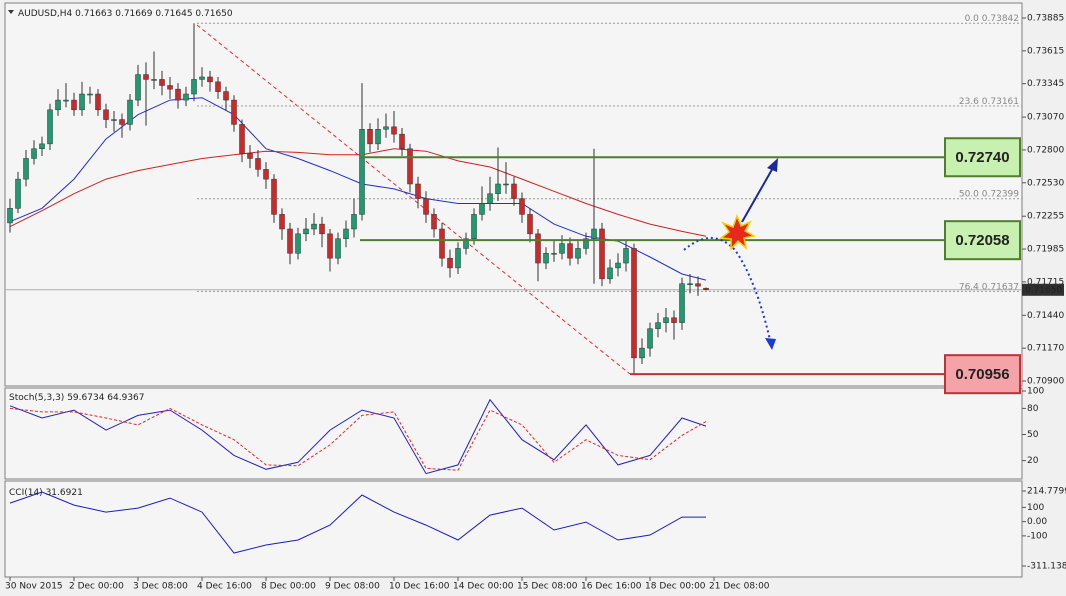  I want to click on annotations, so click(730, 254).